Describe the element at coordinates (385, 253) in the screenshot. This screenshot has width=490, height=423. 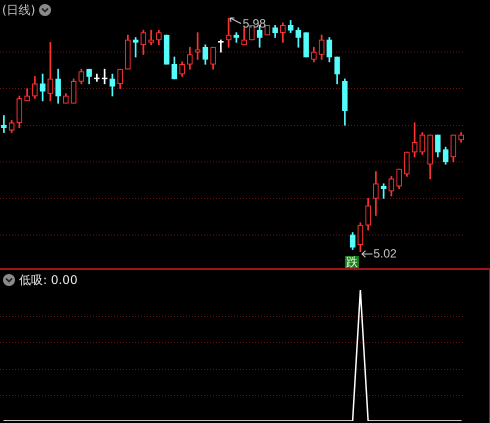
I see `annotation: 5.02` at that location.